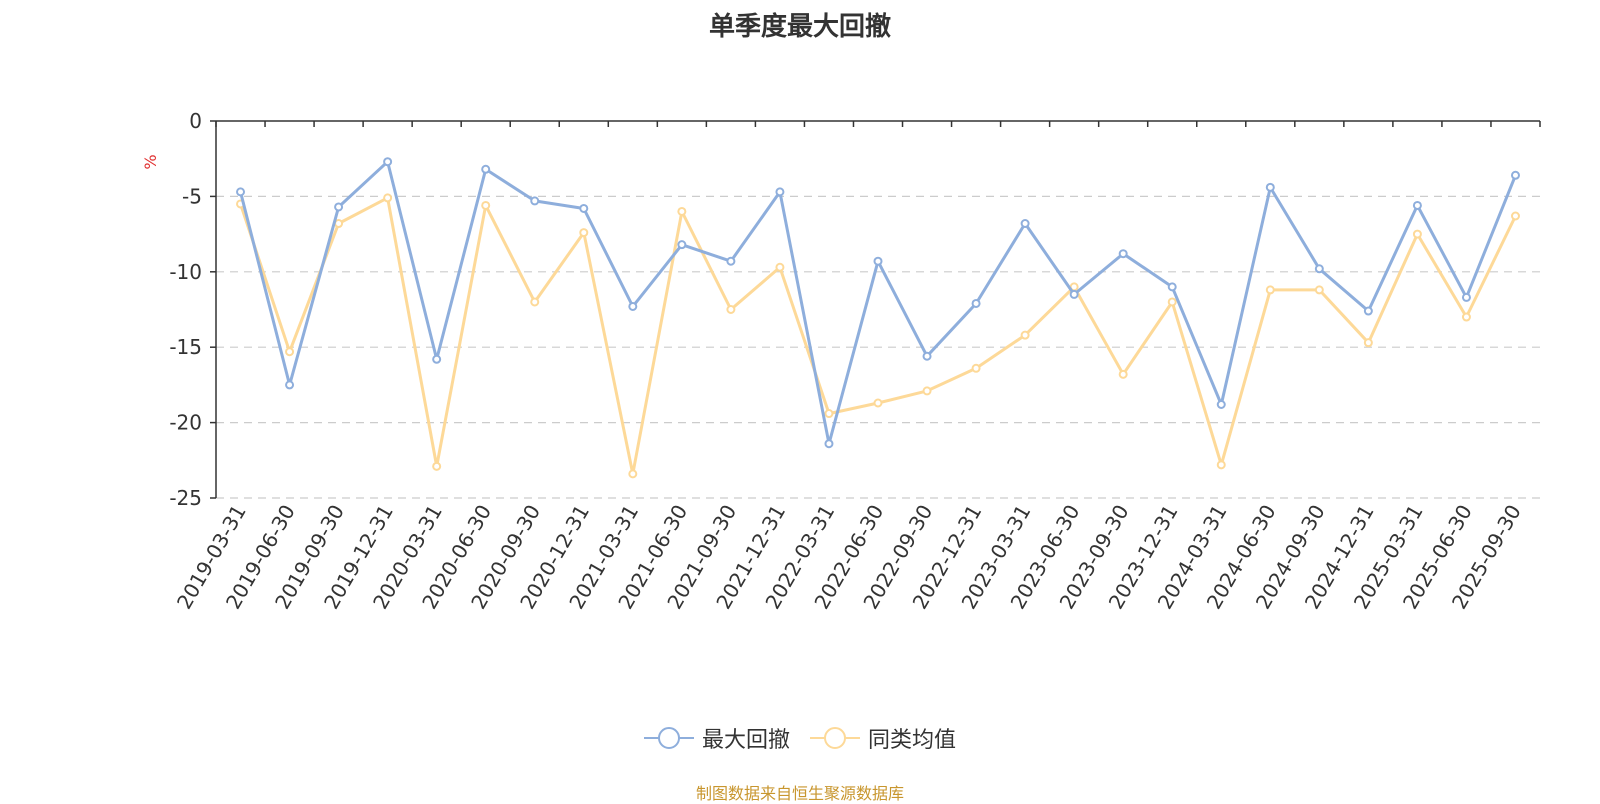  Describe the element at coordinates (185, 272) in the screenshot. I see `y-tick-label: -10` at that location.